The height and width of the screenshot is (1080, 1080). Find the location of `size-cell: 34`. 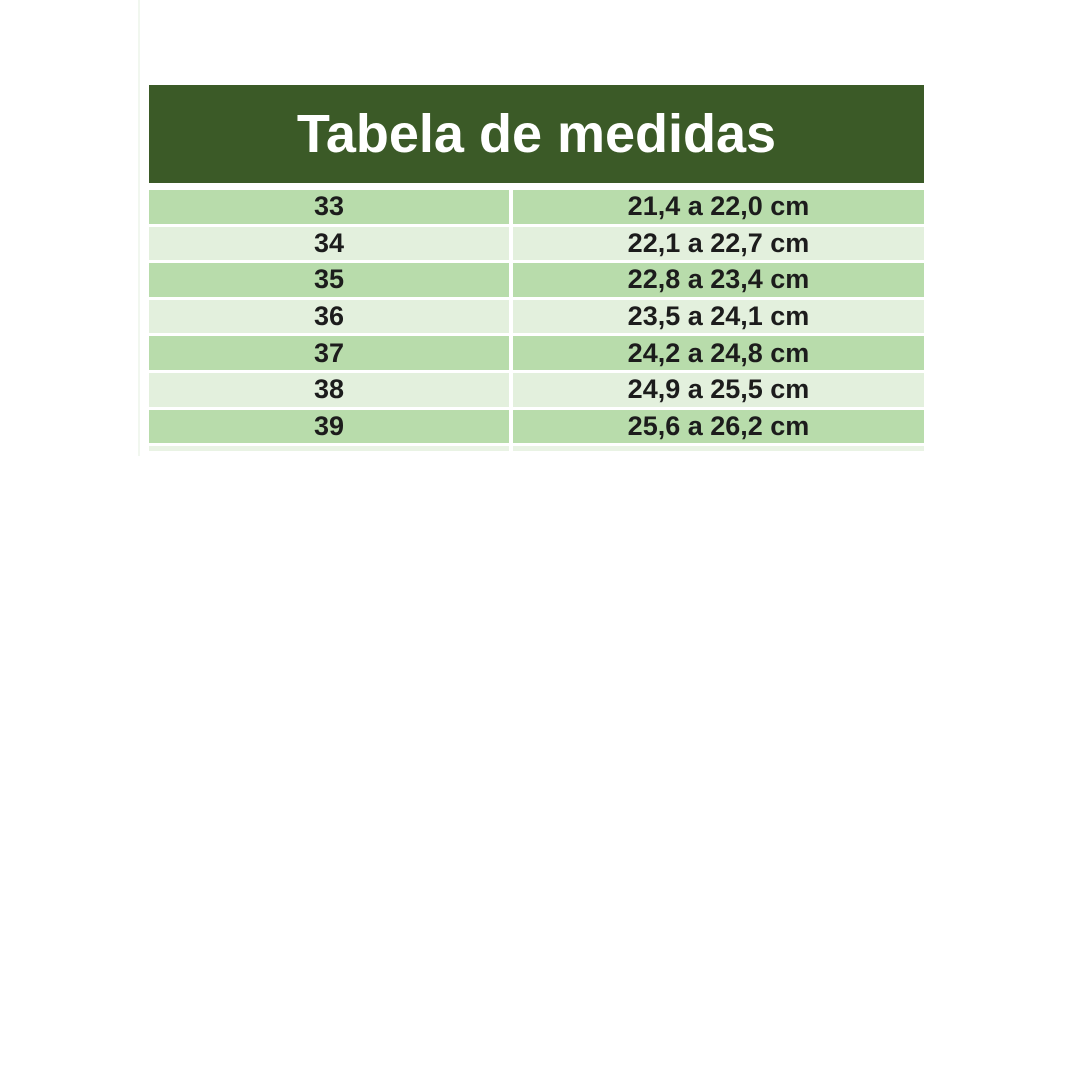

size-cell: 34 is located at coordinates (329, 243).